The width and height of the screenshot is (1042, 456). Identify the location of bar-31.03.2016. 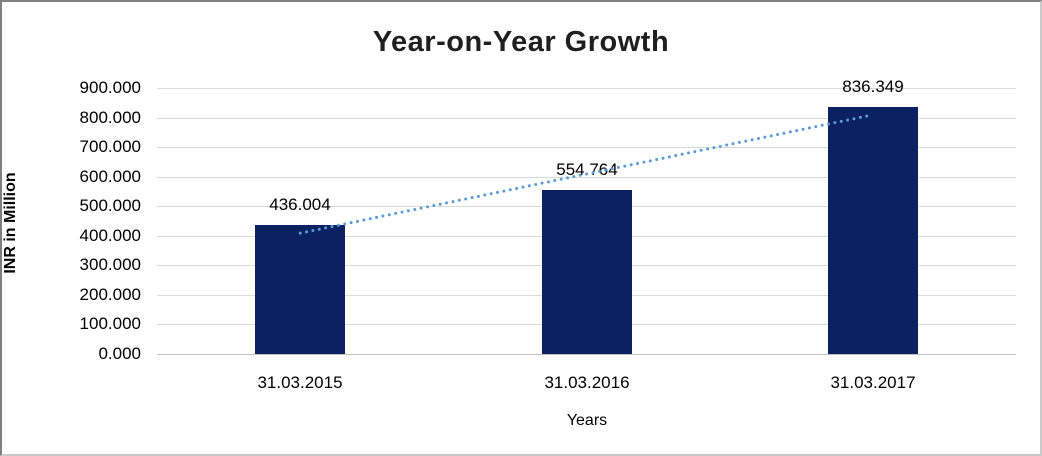
(587, 272).